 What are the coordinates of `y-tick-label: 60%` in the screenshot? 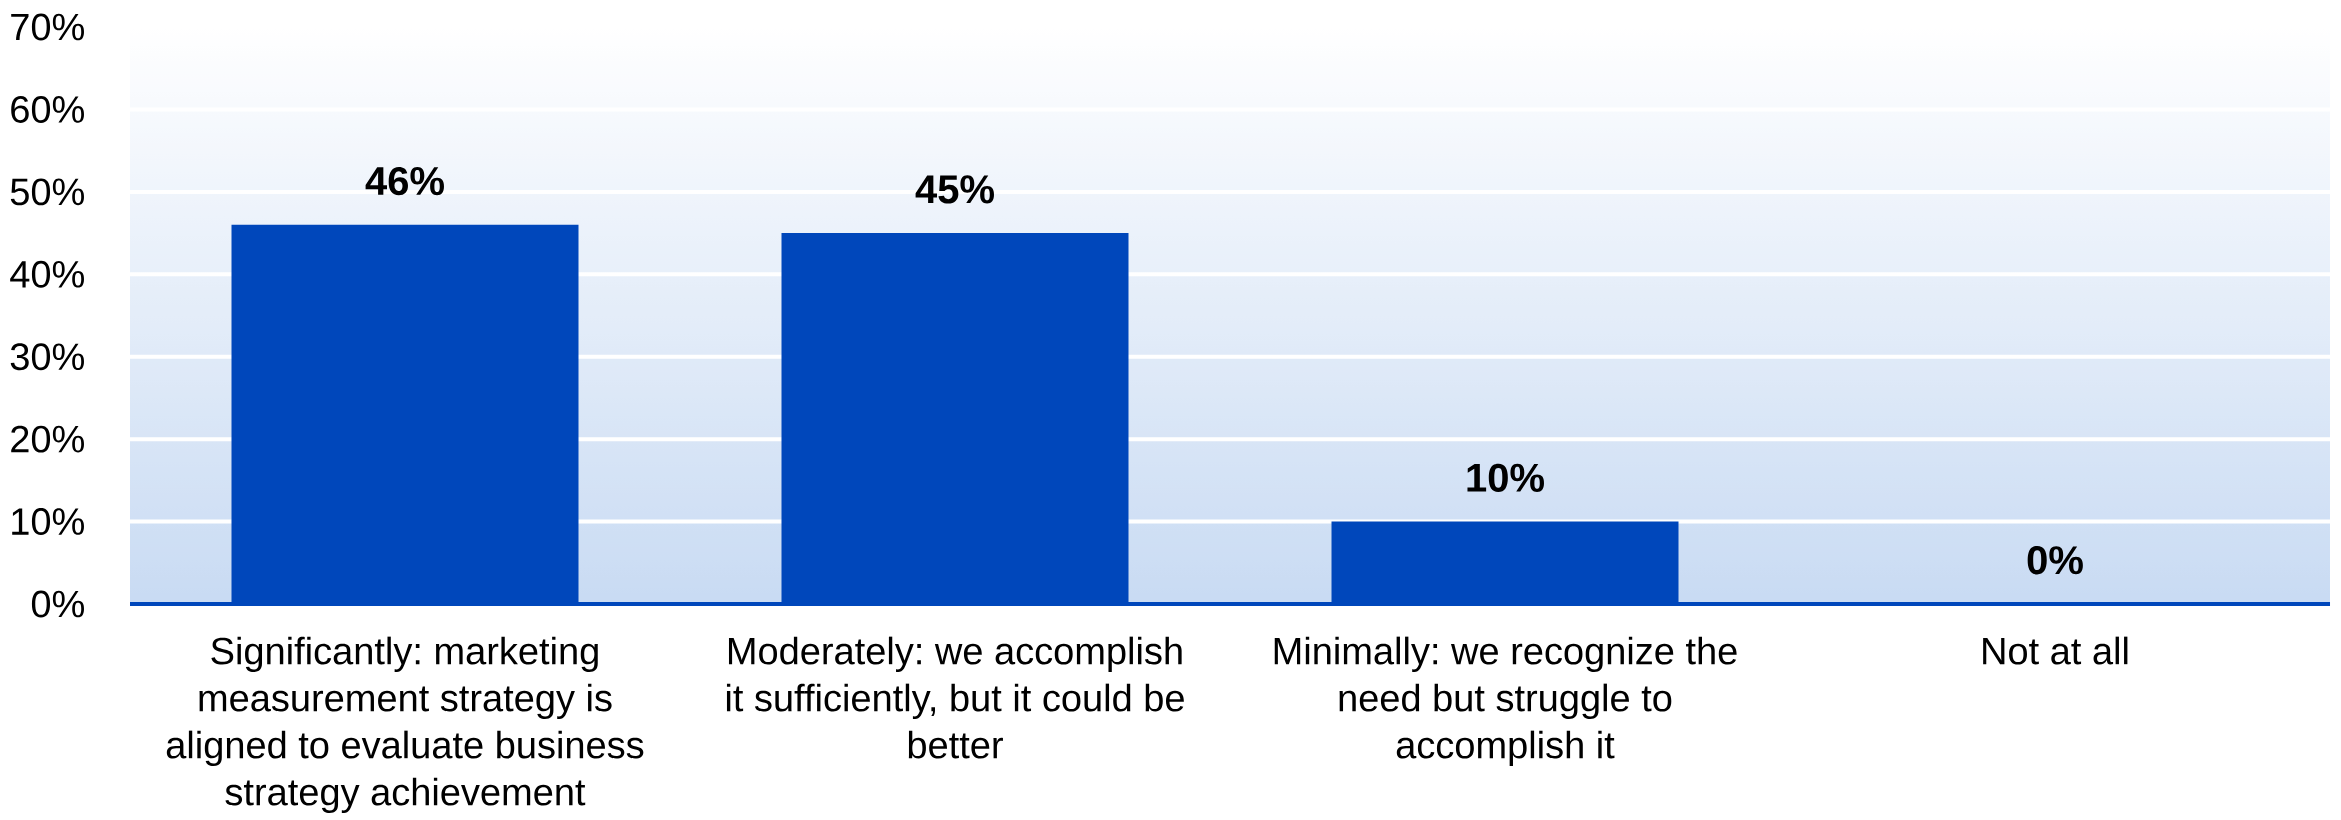 It's located at (47, 109).